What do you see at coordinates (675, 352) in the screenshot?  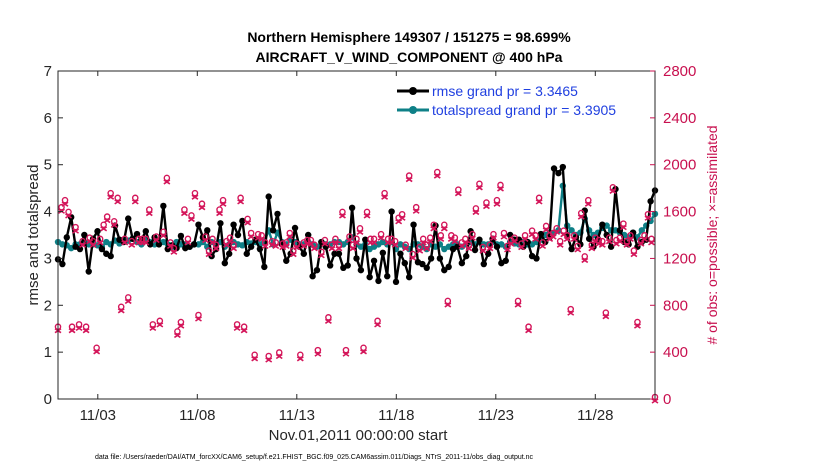 I see `y2-tick-label: 400` at bounding box center [675, 352].